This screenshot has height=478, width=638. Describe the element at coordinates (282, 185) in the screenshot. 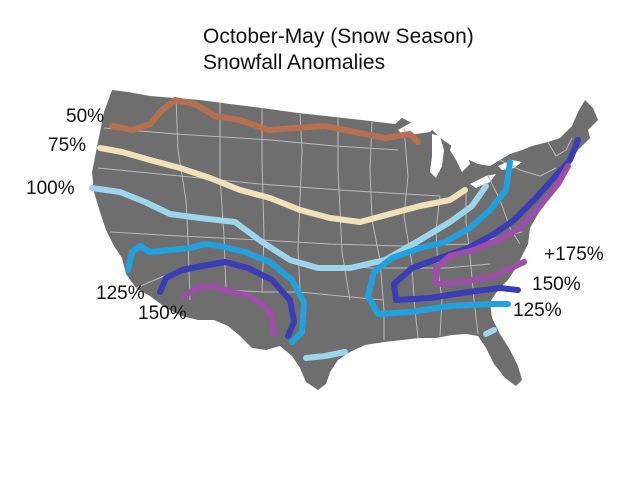

I see `contour-75-percent` at that location.